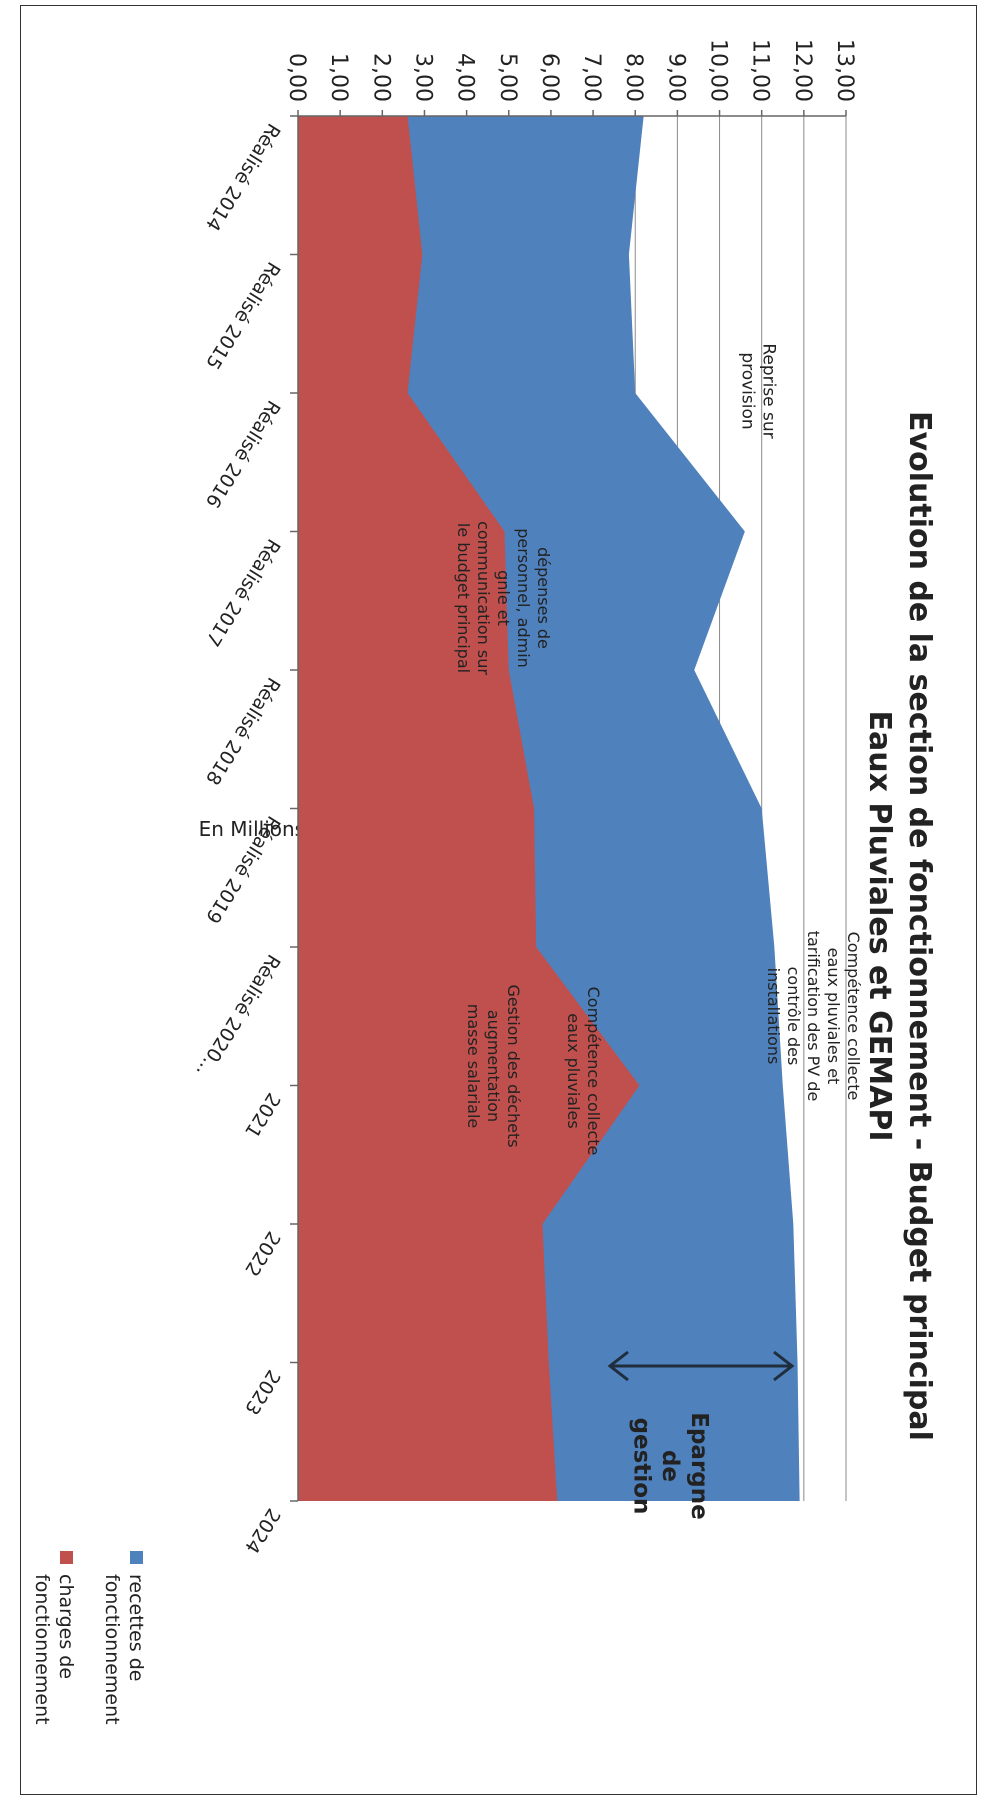 The image size is (987, 1815). I want to click on annotation-gestion-line: Gestion des déchets, so click(513, 1065).